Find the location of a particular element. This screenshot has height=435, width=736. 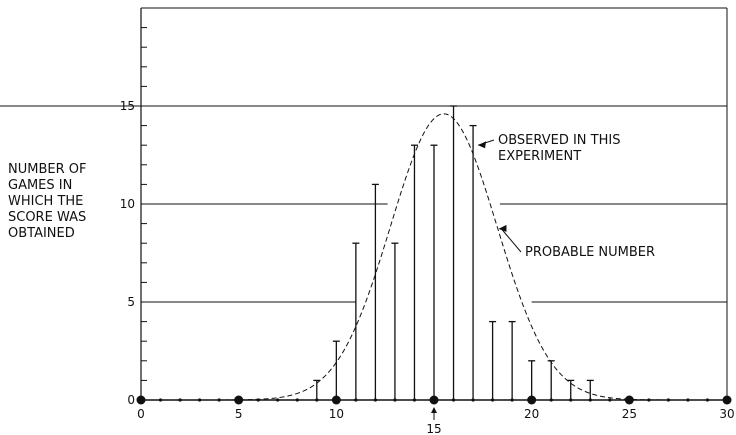

marker-label: 15 is located at coordinates (433, 428).